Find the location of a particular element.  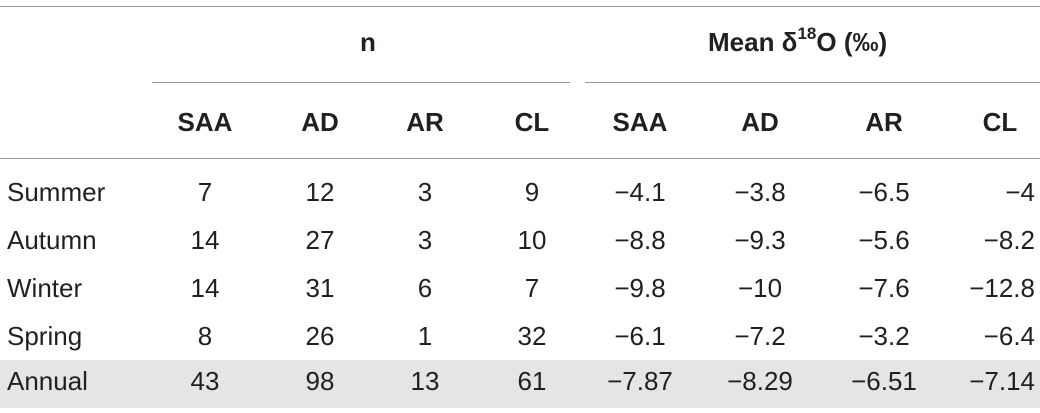

table-cell: 8 is located at coordinates (205, 336).